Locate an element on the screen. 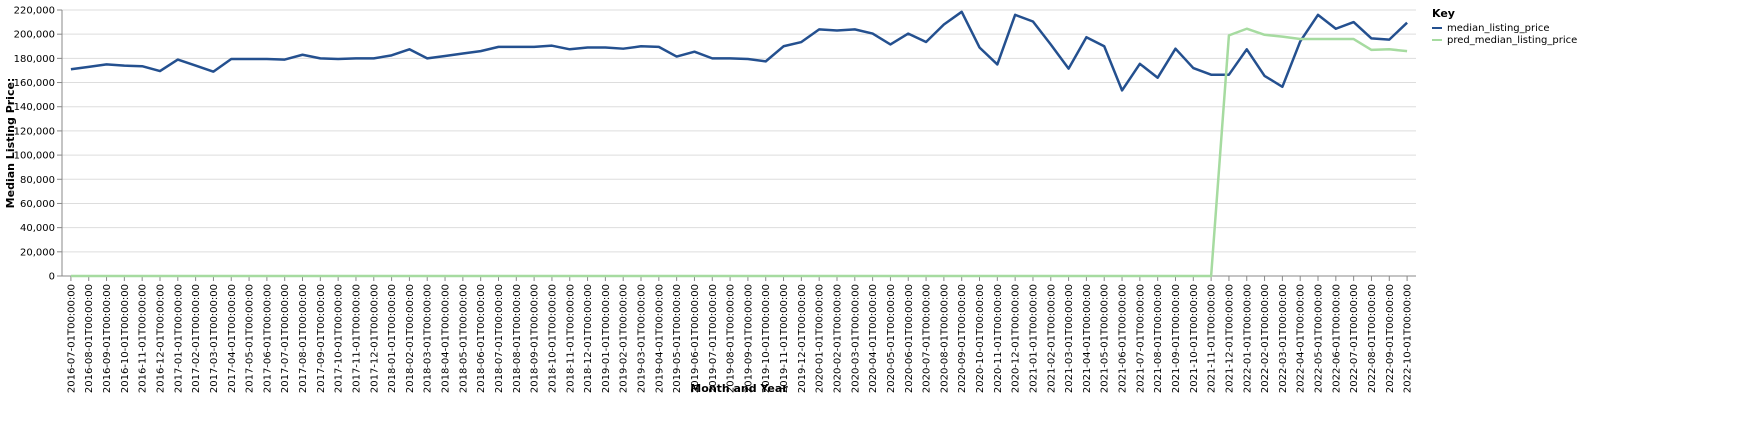 The image size is (1759, 447). x-tick-label: 2016-09-01T00:00:00 is located at coordinates (107, 338).